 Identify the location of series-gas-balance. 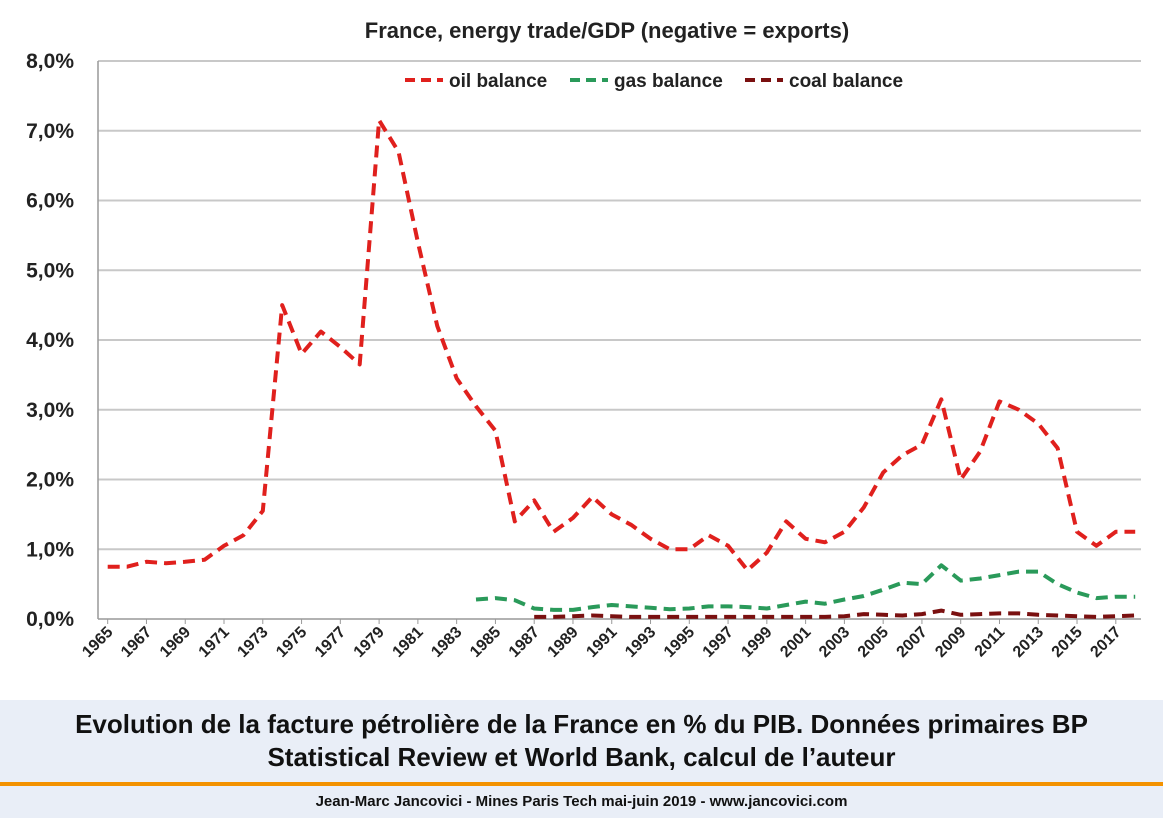
(805, 587).